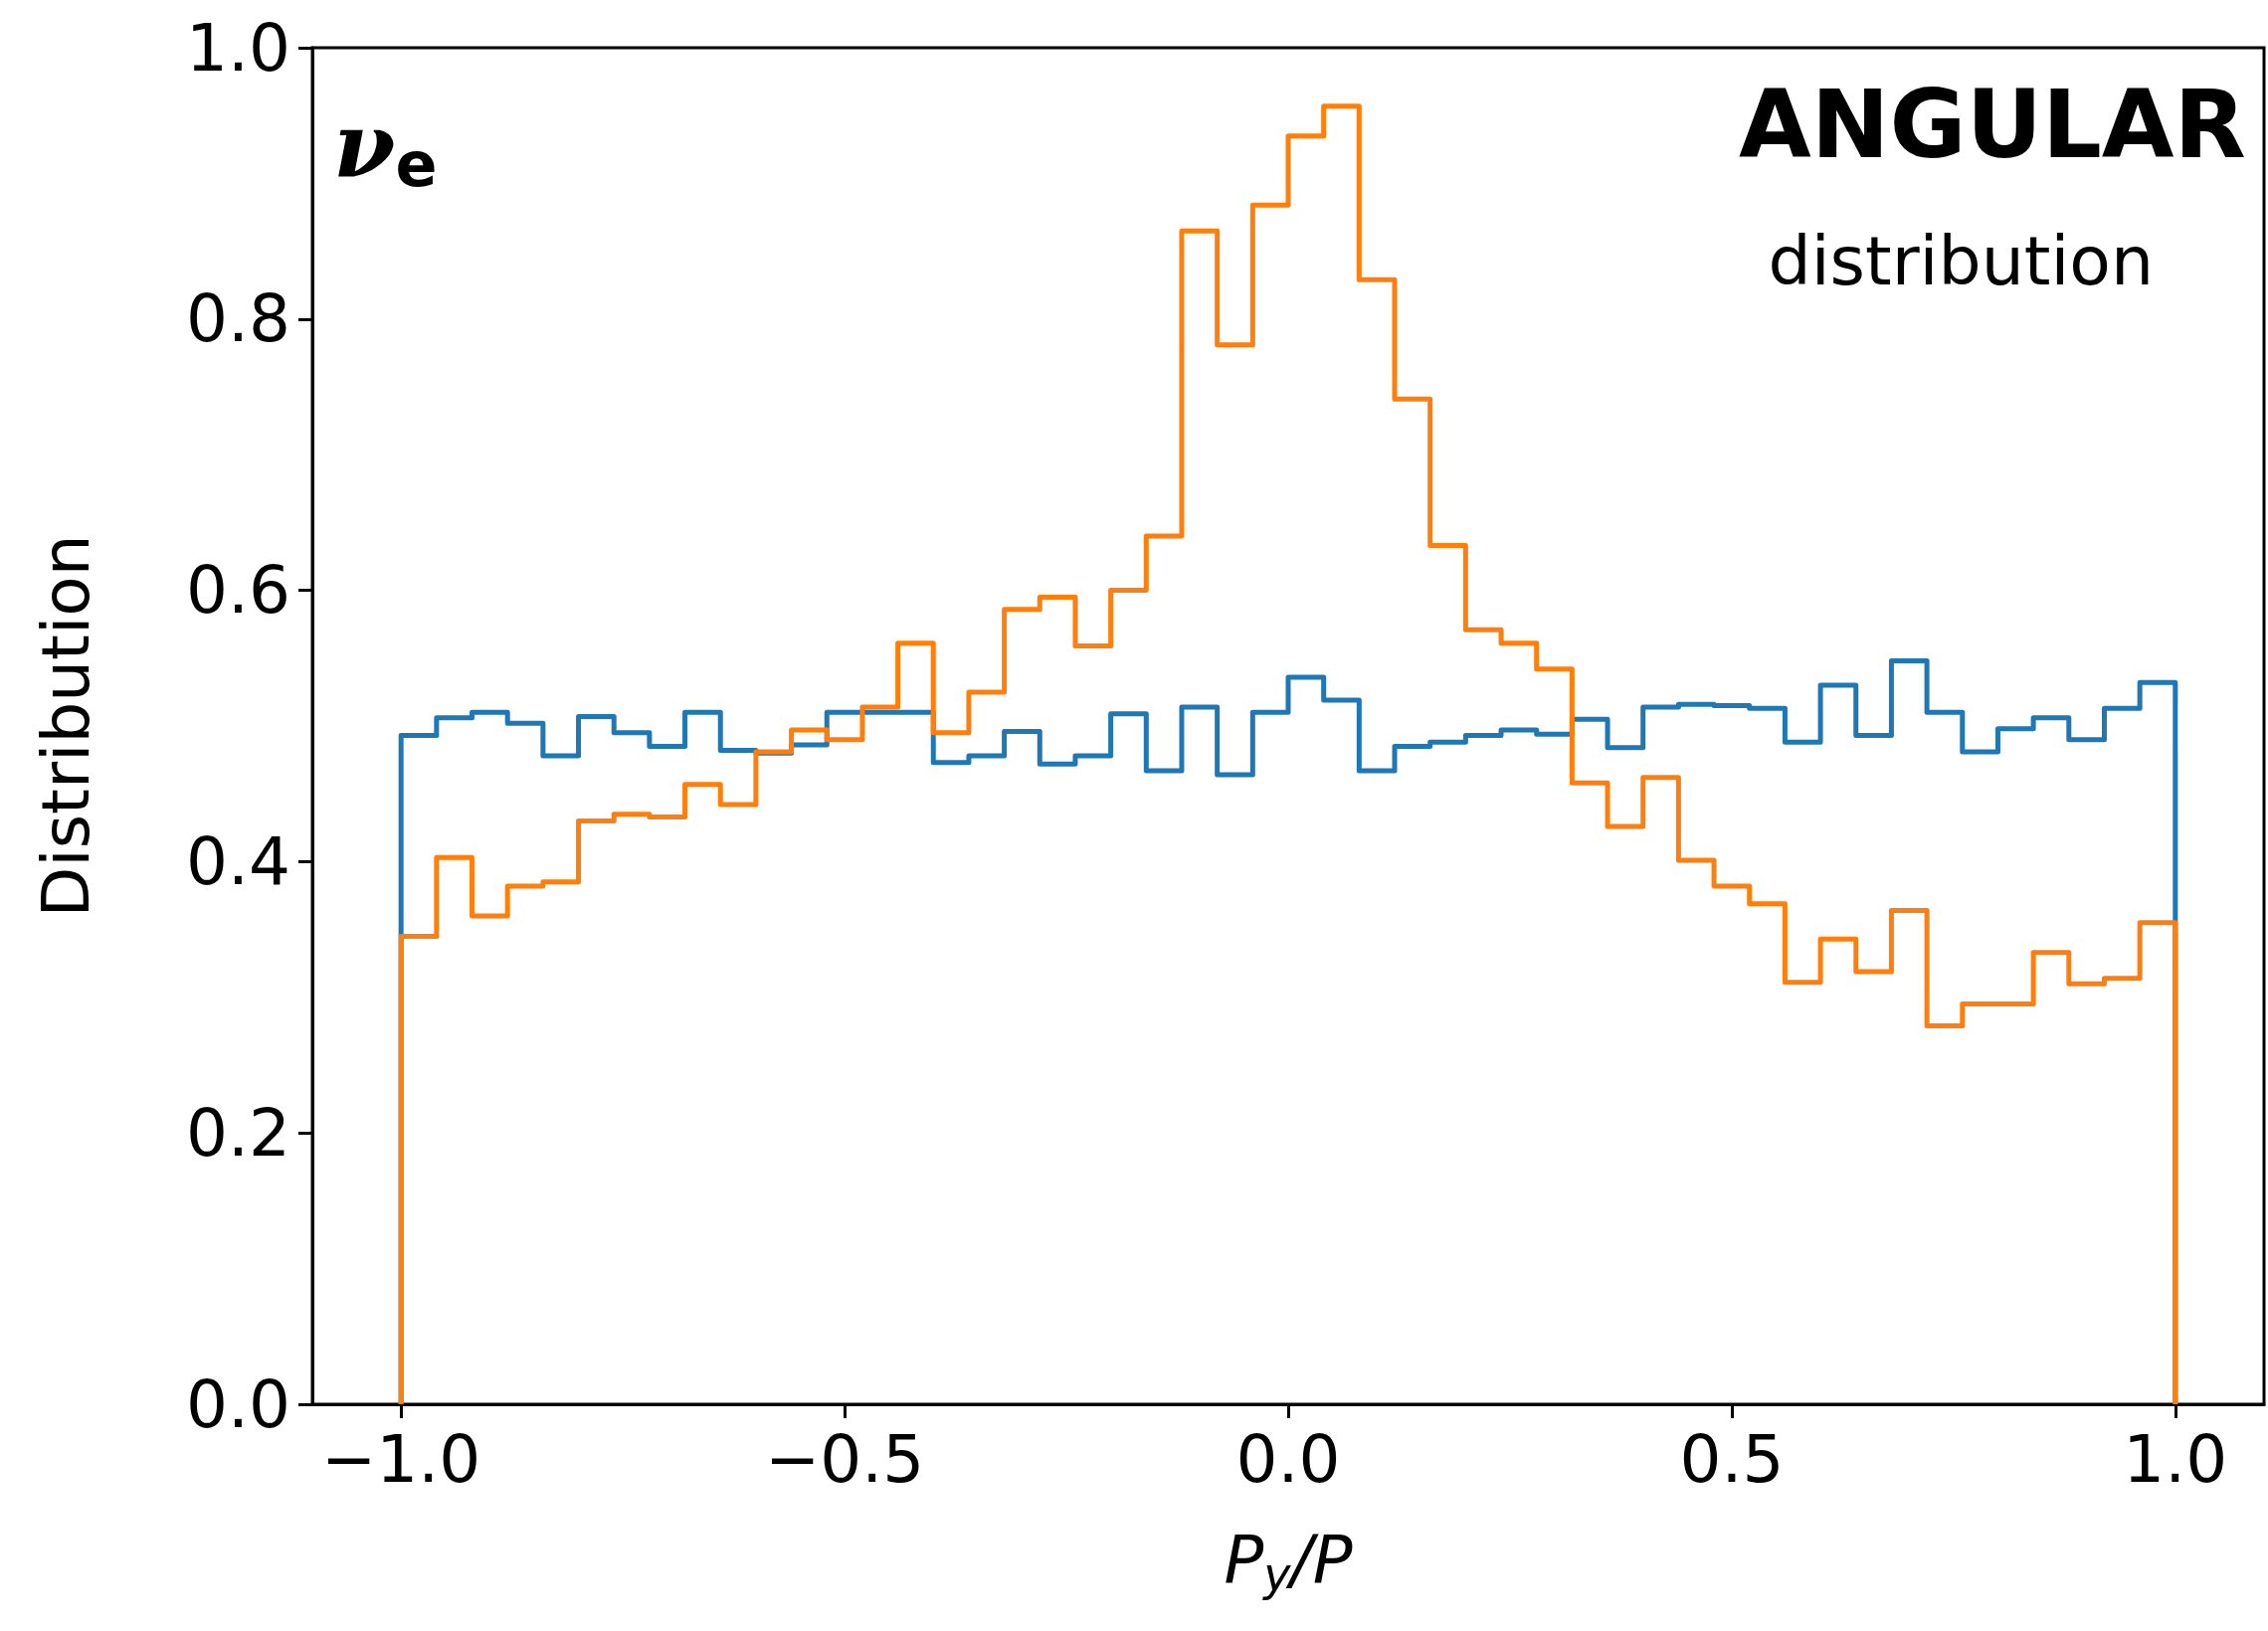 This screenshot has height=1631, width=2268. I want to click on y-tick-label: 1.0, so click(238, 48).